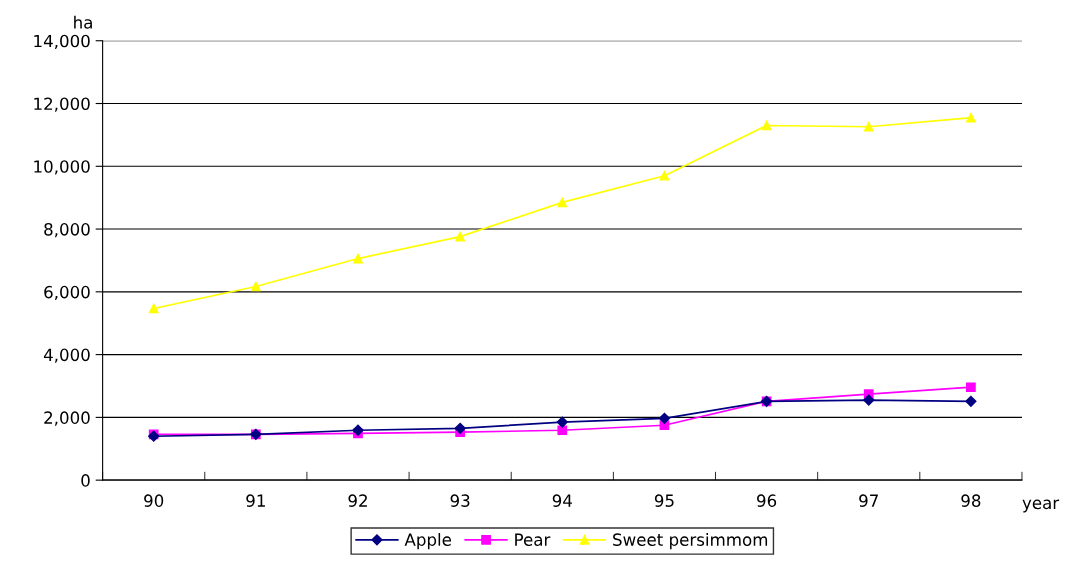 The height and width of the screenshot is (582, 1069). I want to click on x-tick-label: 90, so click(154, 500).